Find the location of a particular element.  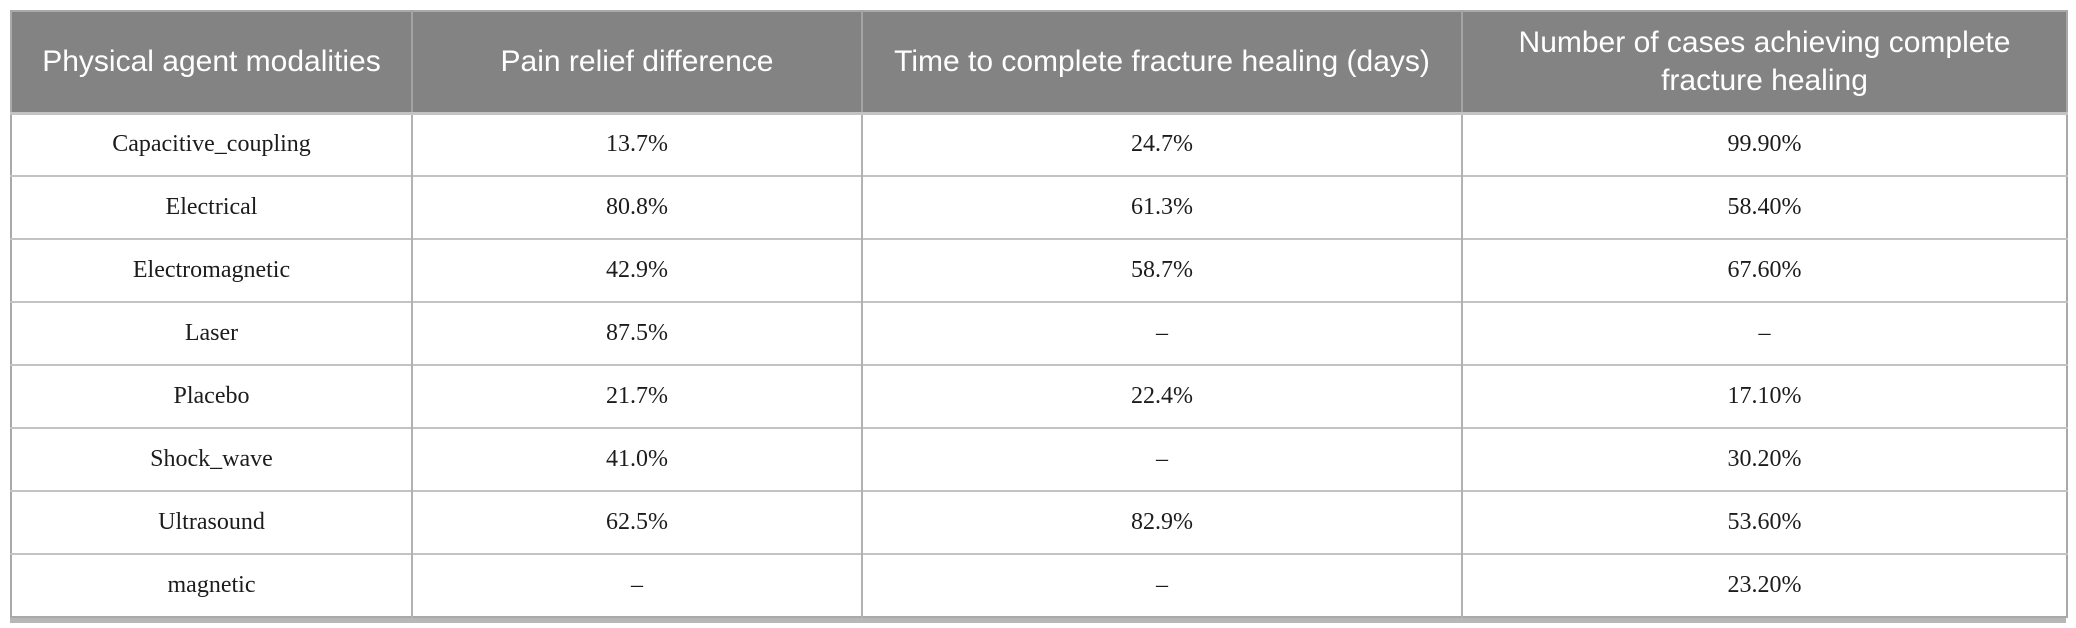

table-row: magnetic – – 23.20% is located at coordinates (1039, 585).